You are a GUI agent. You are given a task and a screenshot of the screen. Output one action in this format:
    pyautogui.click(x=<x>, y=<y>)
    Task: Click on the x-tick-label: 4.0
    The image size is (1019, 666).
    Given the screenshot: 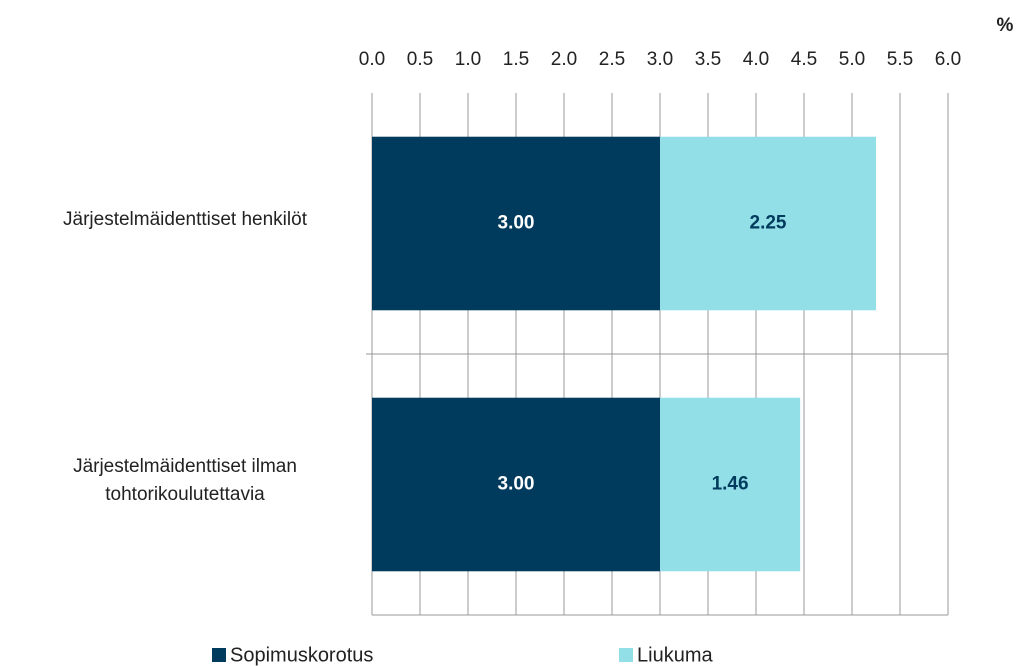 What is the action you would take?
    pyautogui.click(x=756, y=59)
    